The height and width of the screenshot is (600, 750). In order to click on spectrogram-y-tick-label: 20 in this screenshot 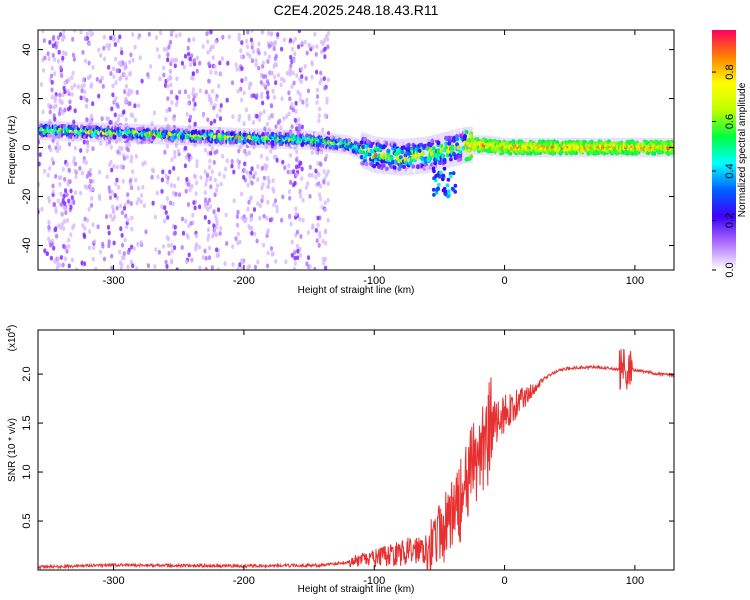, I will do `click(27, 98)`.